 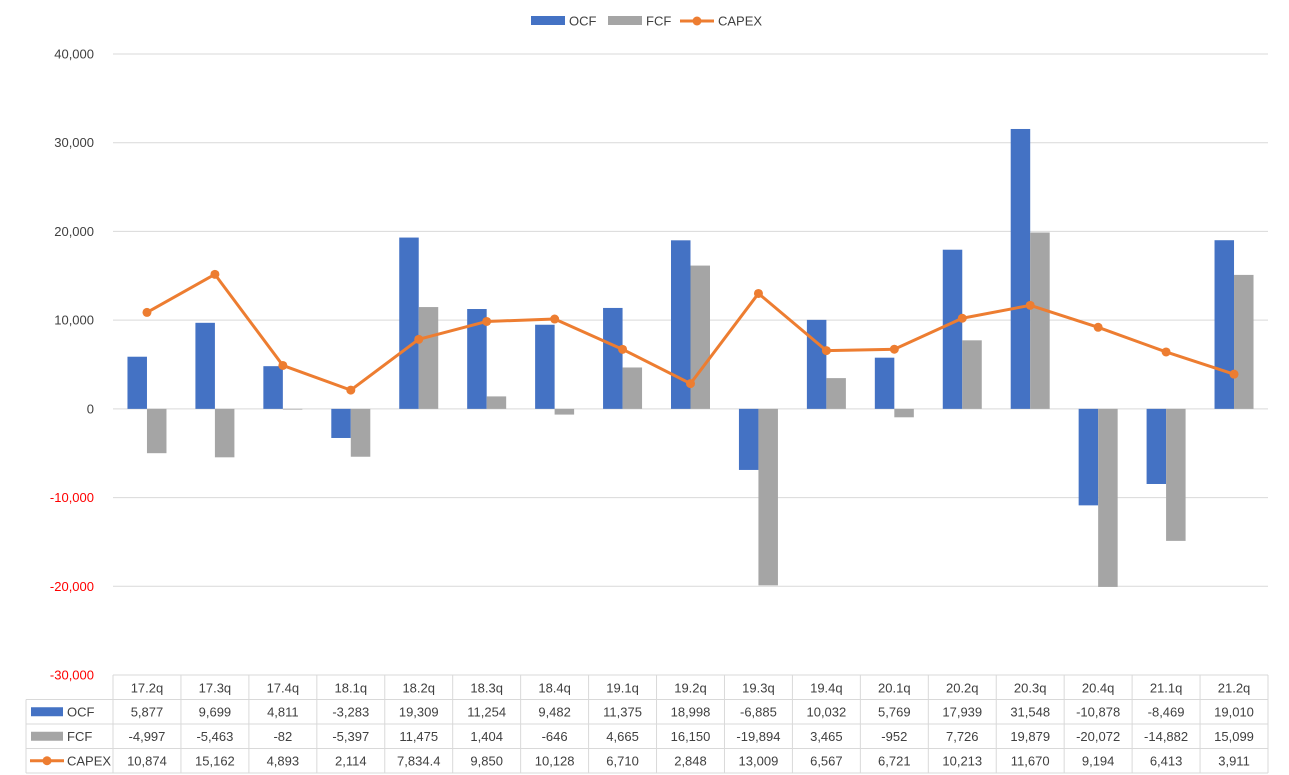 I want to click on table-value: 31,548, so click(x=1030, y=711).